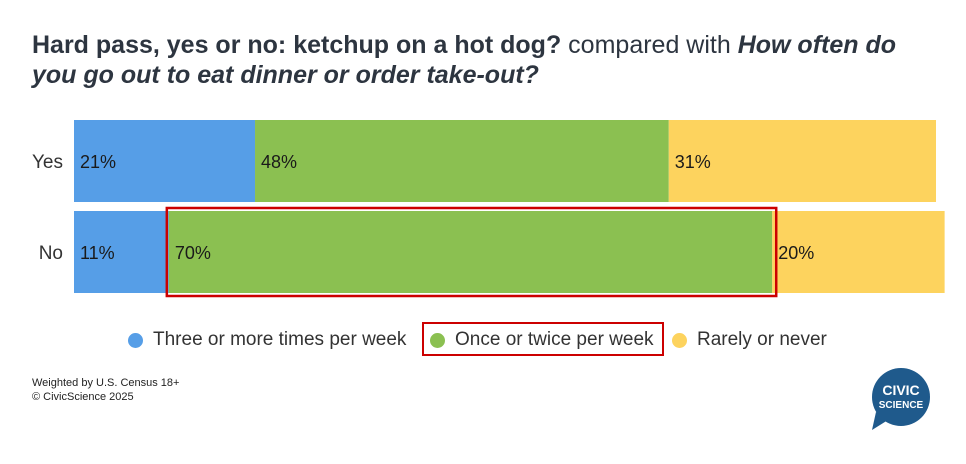 The width and height of the screenshot is (966, 464). What do you see at coordinates (901, 399) in the screenshot?
I see `civicscience-logo: CIVIC SCIENCE` at bounding box center [901, 399].